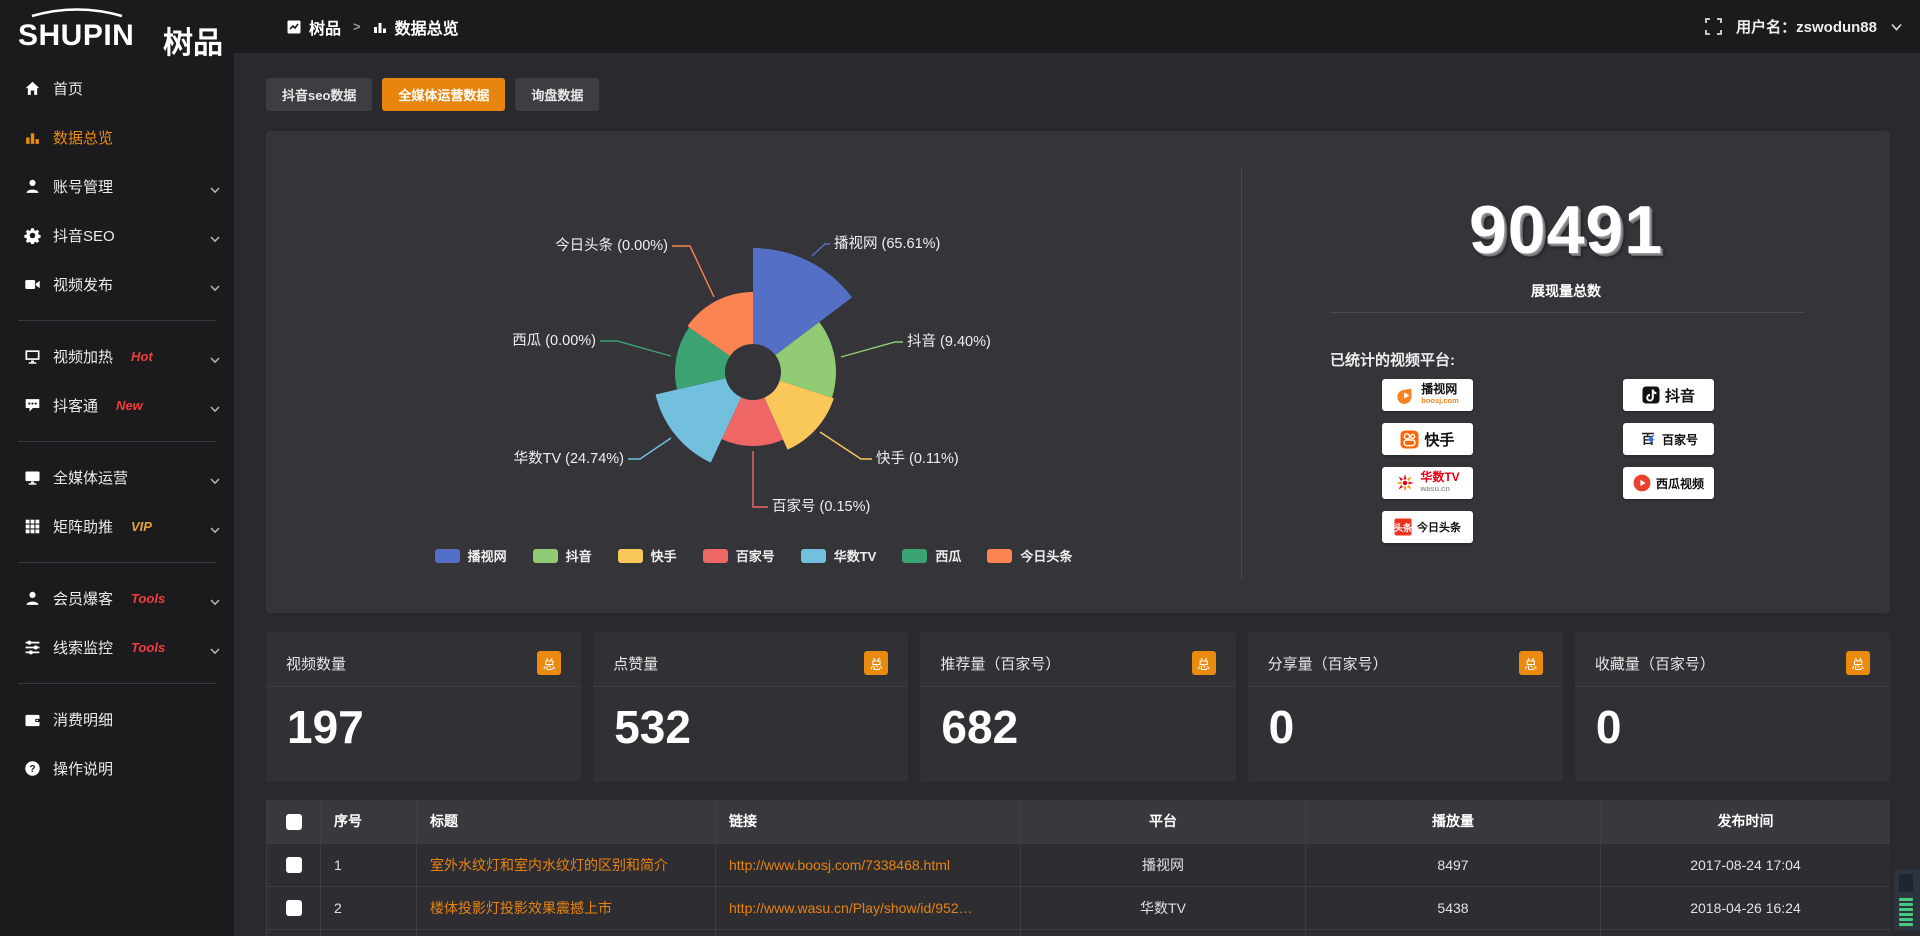 The image size is (1920, 936). I want to click on card-title: 收藏量（百家号）, so click(1654, 664).